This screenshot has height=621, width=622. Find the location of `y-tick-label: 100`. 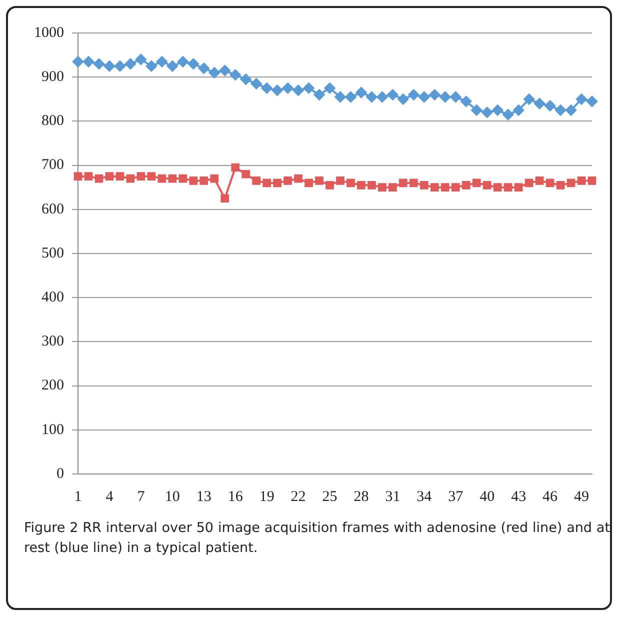

y-tick-label: 100 is located at coordinates (53, 430).